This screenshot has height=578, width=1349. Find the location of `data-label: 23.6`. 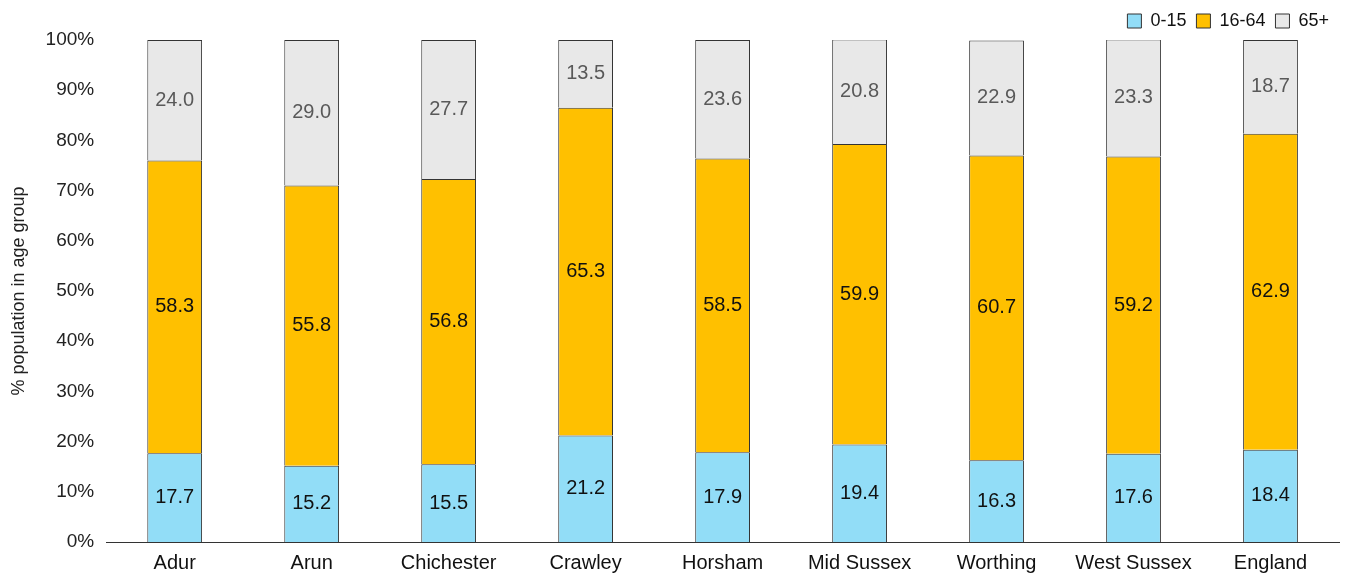

data-label: 23.6 is located at coordinates (723, 97).